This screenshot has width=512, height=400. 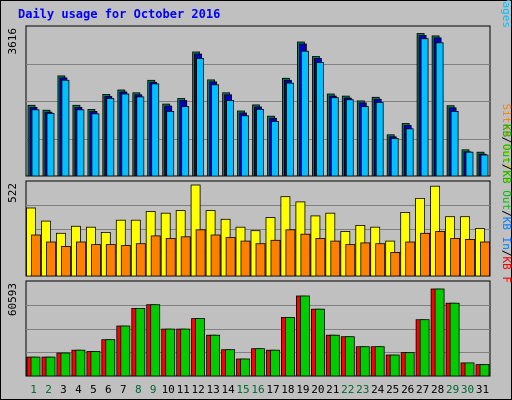 I want to click on panel-visits-sites-legend: Sites/Visits, so click(x=506, y=144).